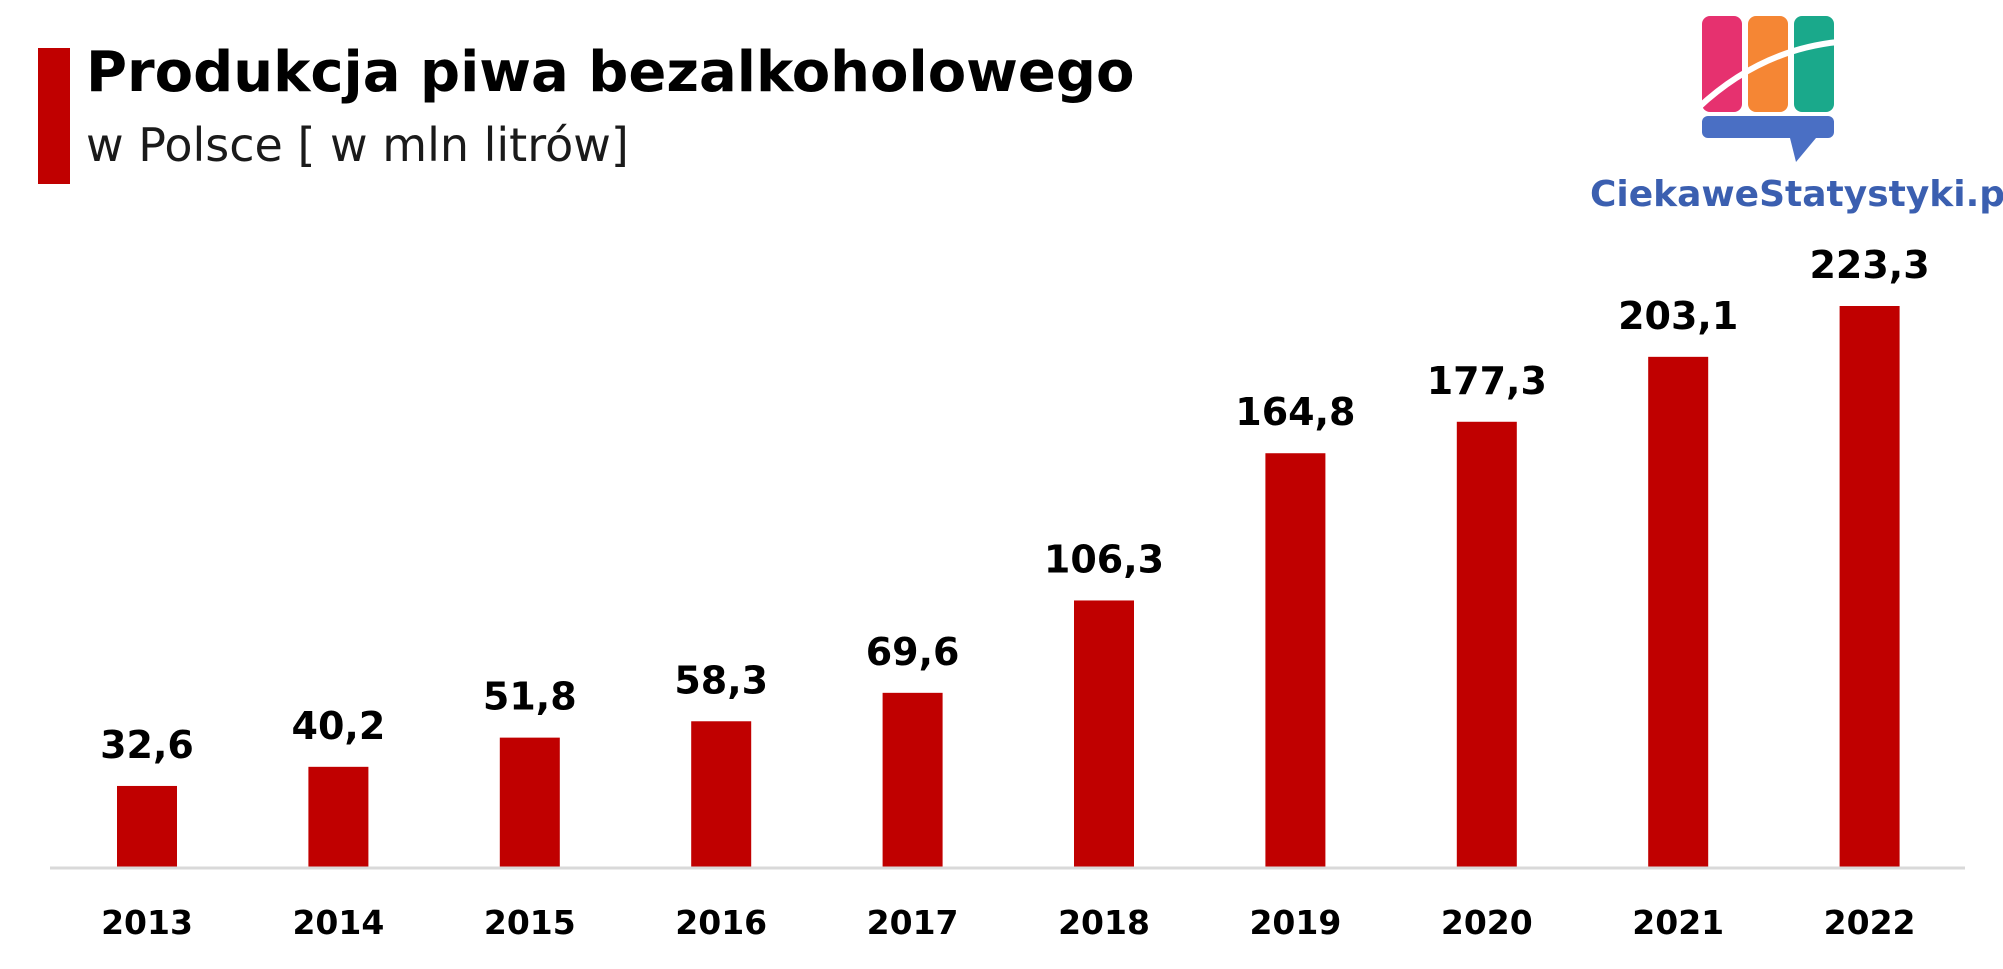 This screenshot has height=969, width=2003. I want to click on bar-2021, so click(1678, 612).